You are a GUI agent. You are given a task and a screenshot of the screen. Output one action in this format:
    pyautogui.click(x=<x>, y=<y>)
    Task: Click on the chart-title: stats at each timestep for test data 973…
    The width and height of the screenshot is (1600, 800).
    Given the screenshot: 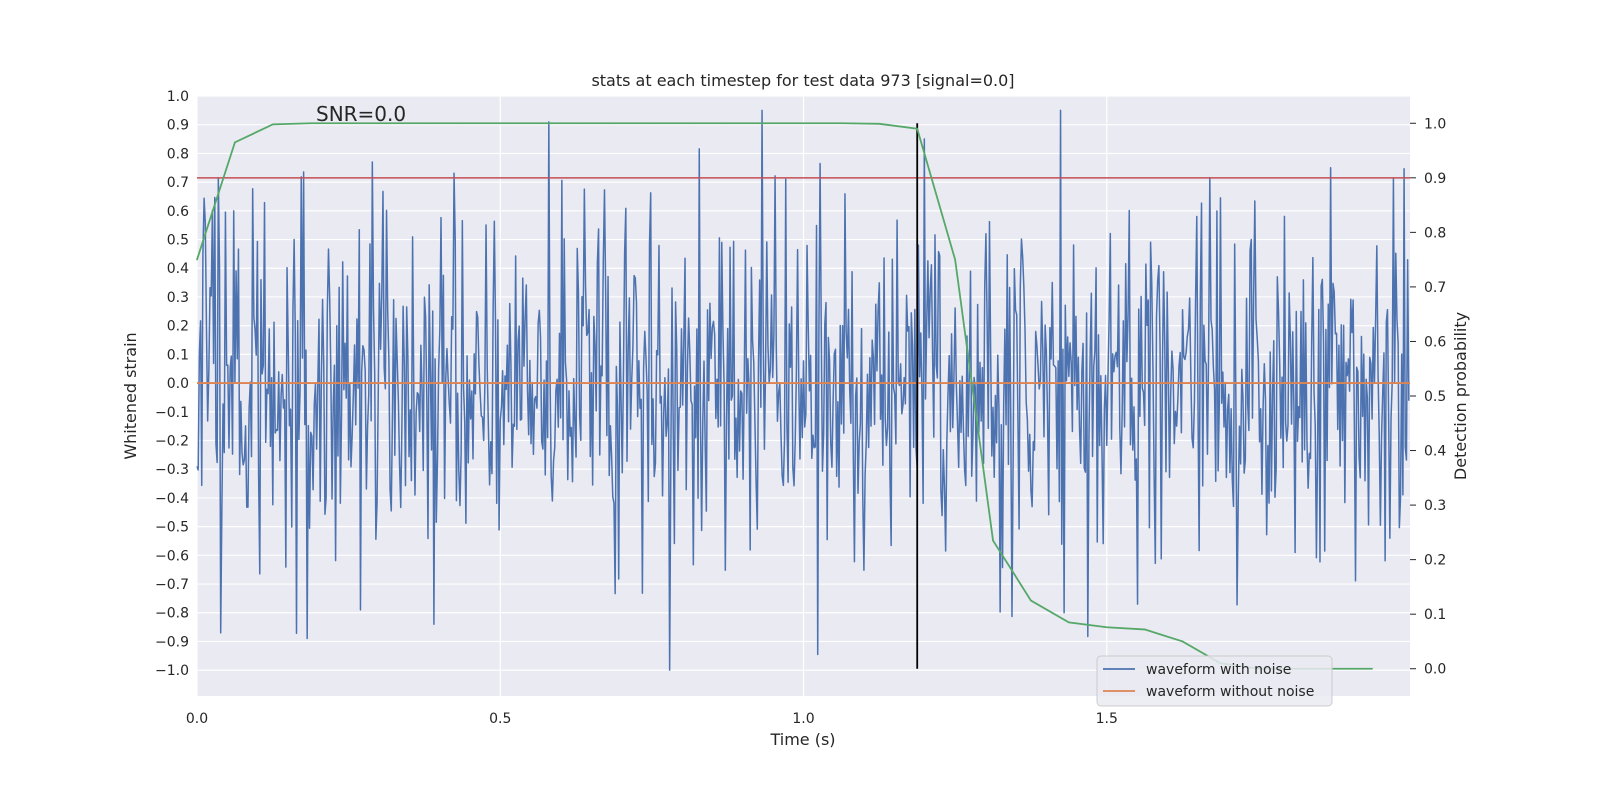 What is the action you would take?
    pyautogui.click(x=802, y=80)
    